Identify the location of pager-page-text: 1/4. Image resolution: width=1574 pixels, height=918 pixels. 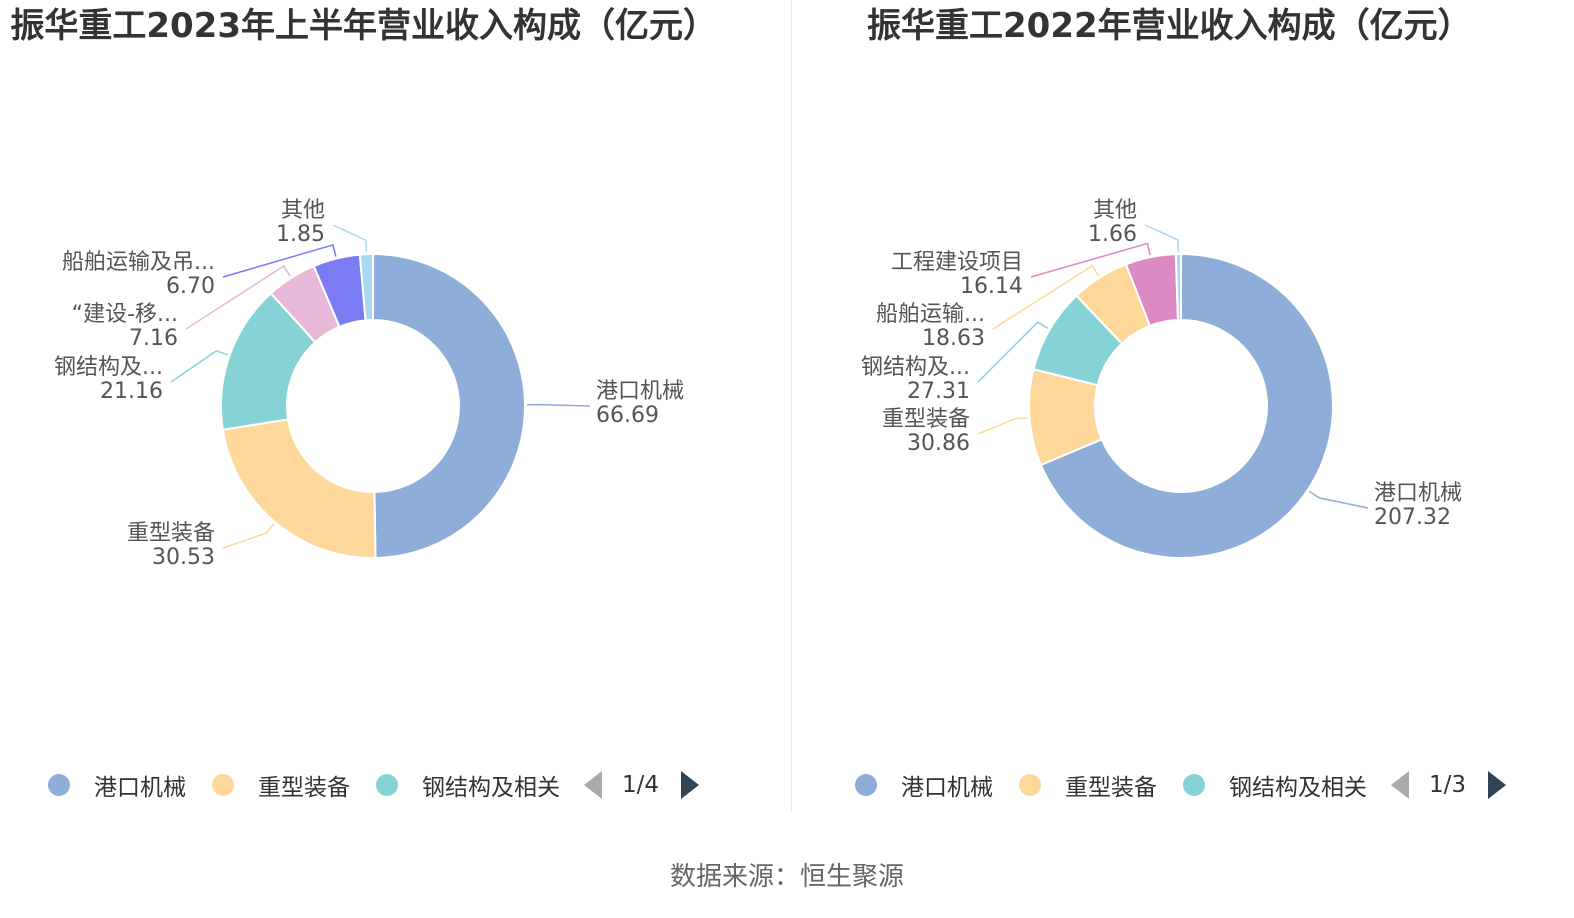
(641, 785).